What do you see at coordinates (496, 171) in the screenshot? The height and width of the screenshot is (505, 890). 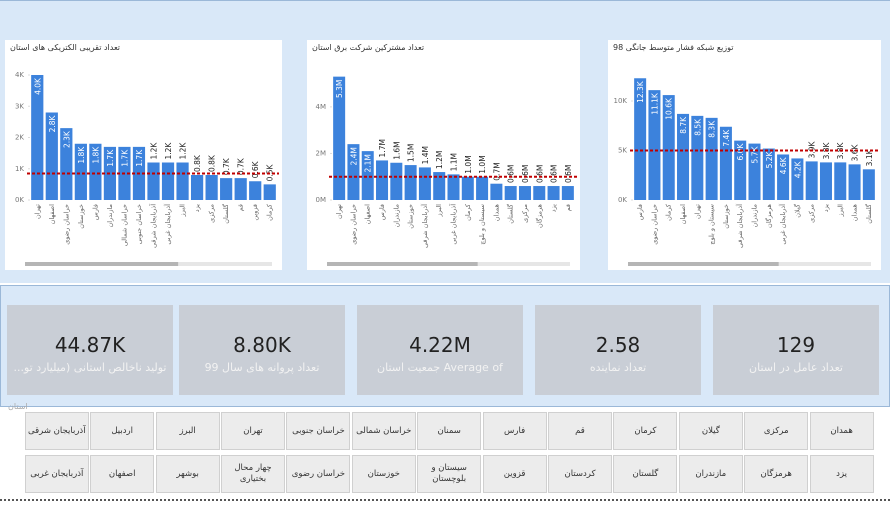 I see `data-label: 0.7M` at bounding box center [496, 171].